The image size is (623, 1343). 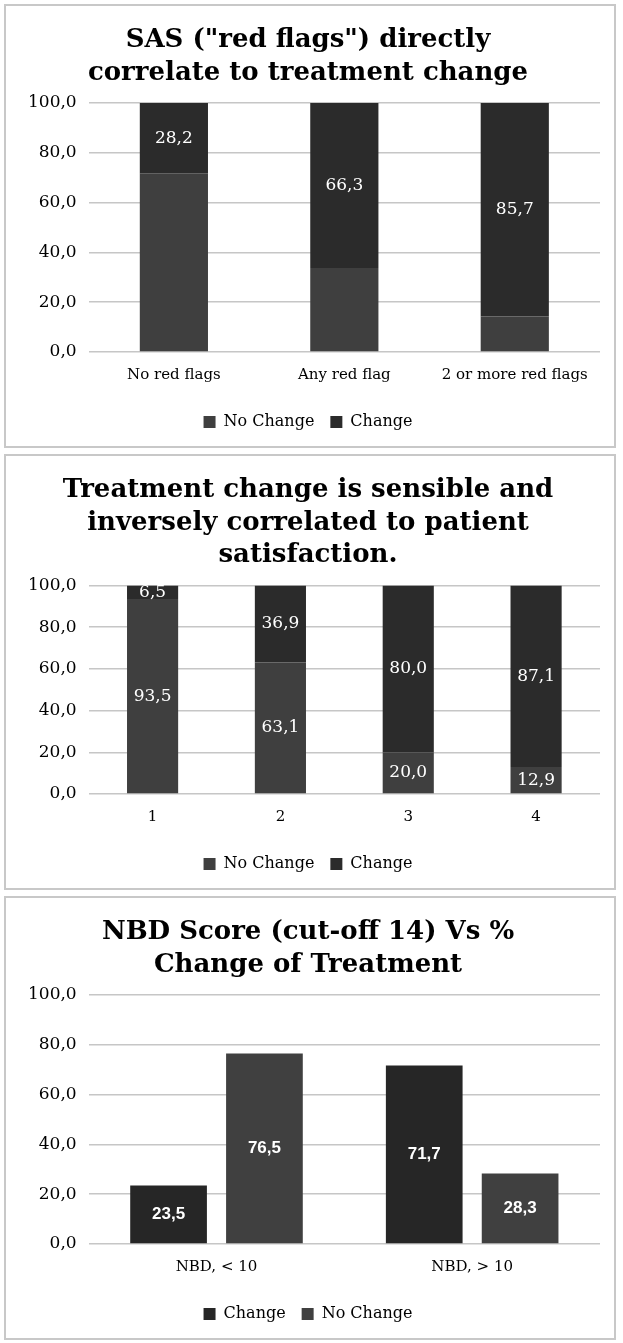 I want to click on data-label: 28,3, so click(x=520, y=1208).